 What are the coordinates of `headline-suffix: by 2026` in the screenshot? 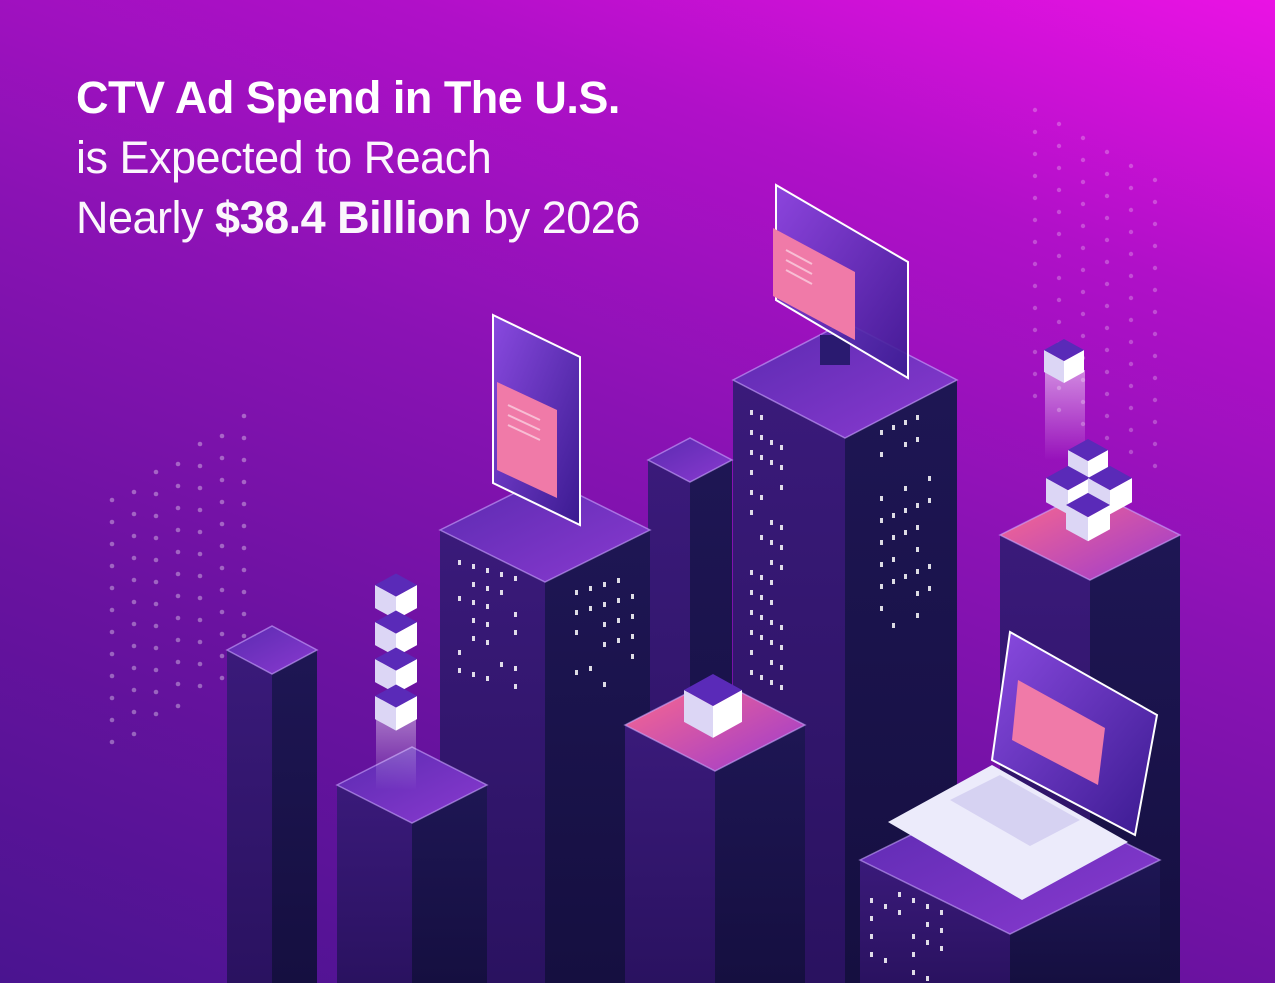 It's located at (555, 217).